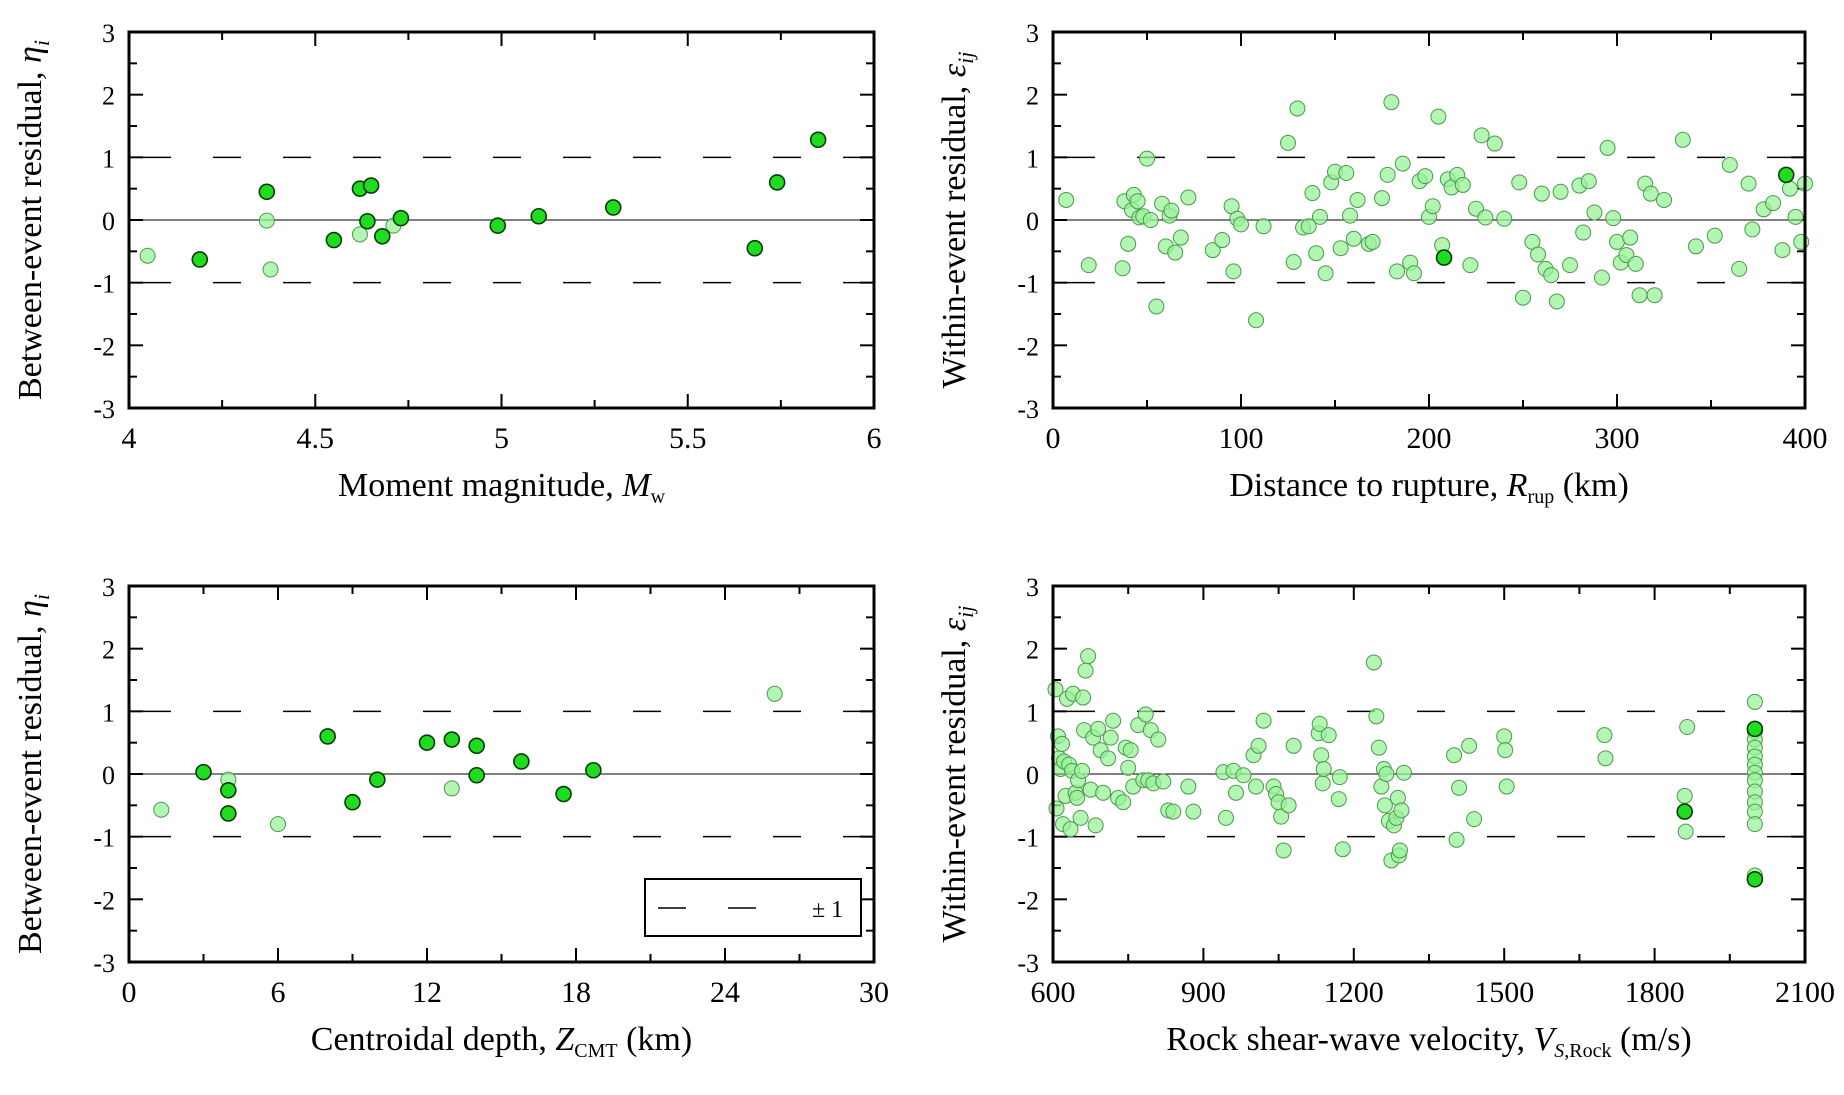 The width and height of the screenshot is (1844, 1095). Describe the element at coordinates (501, 1041) in the screenshot. I see `x-axis-label: Centroidal depth, ZCMT (km)` at that location.